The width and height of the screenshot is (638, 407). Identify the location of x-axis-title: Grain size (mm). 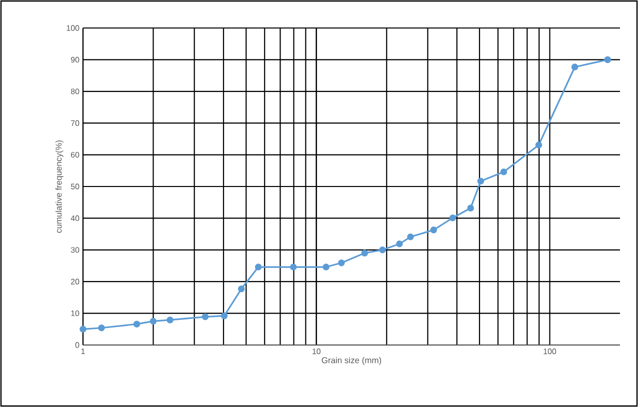
(352, 360).